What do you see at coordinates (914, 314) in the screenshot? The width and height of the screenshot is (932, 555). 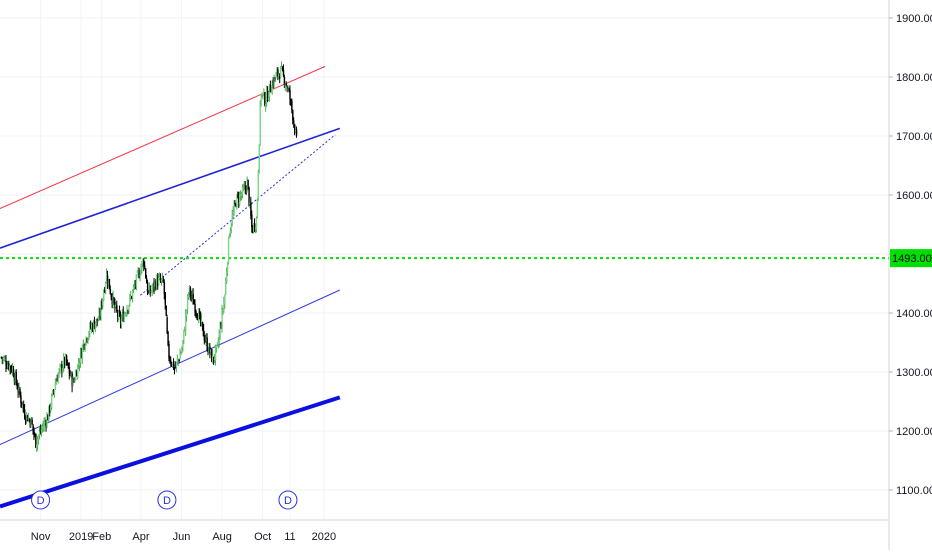 I see `price-axis-label: 1400.00` at bounding box center [914, 314].